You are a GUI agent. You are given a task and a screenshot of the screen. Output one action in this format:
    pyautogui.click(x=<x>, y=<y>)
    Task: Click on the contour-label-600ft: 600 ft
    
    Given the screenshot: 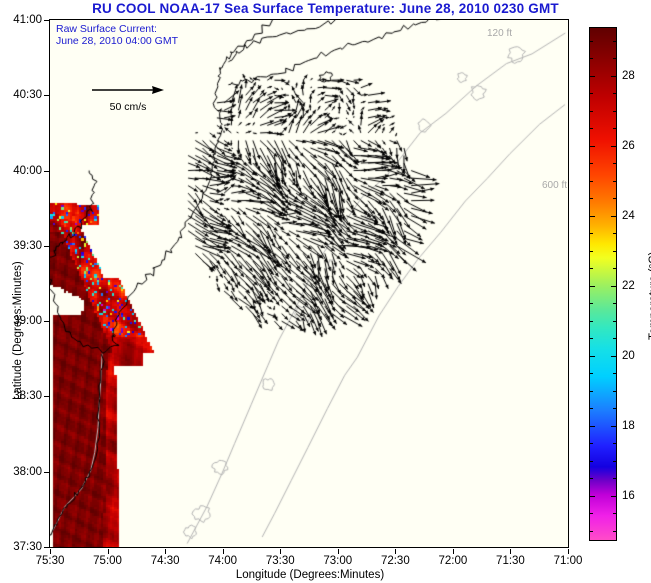 What is the action you would take?
    pyautogui.click(x=555, y=185)
    